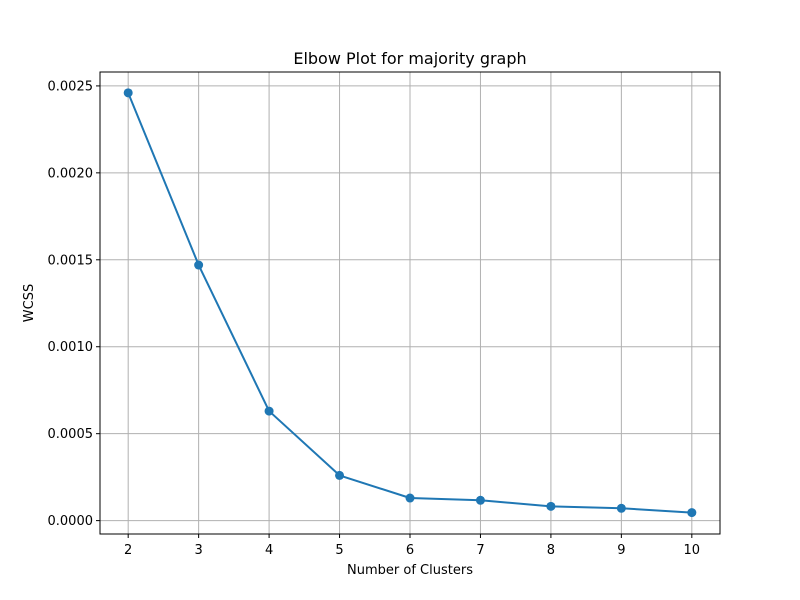 The image size is (800, 600). Describe the element at coordinates (71, 434) in the screenshot. I see `y-tick-label: 0.0005` at that location.